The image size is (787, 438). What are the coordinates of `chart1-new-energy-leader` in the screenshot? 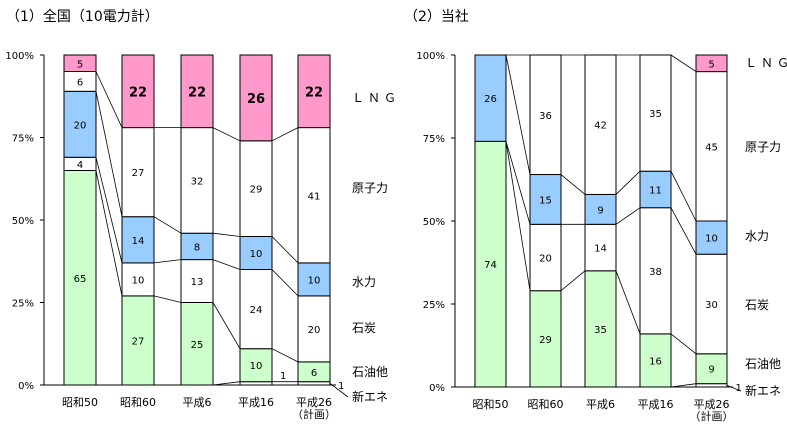 It's located at (339, 390).